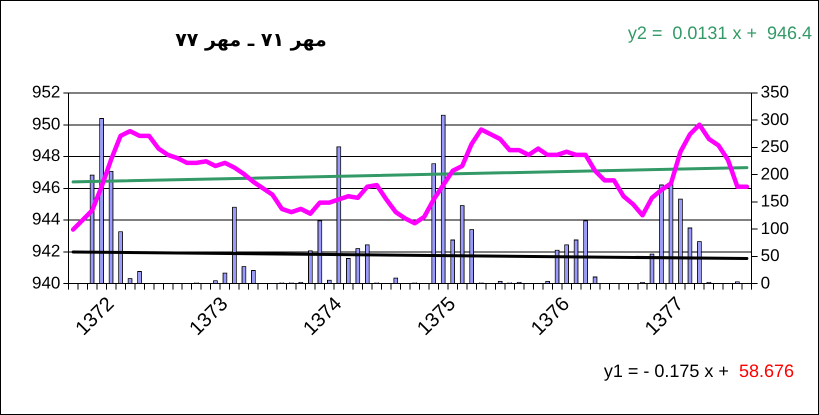 This screenshot has height=415, width=819. What do you see at coordinates (720, 33) in the screenshot?
I see `text: y2 = 0.0131 x + 946.4` at bounding box center [720, 33].